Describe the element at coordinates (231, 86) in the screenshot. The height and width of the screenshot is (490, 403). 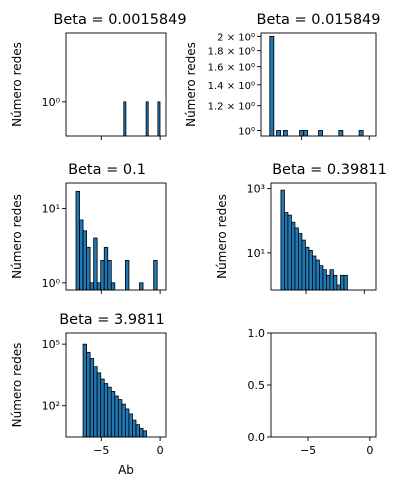
I see `y-tick-label: 1.4 × 10⁰` at that location.